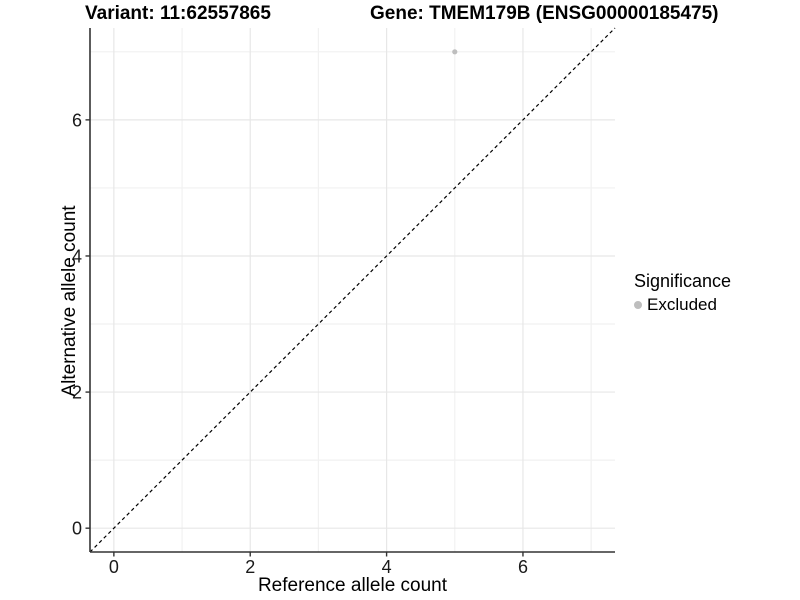 The height and width of the screenshot is (600, 800). I want to click on gene-title: Gene: TMEM179B (ENSG00000185475), so click(544, 13).